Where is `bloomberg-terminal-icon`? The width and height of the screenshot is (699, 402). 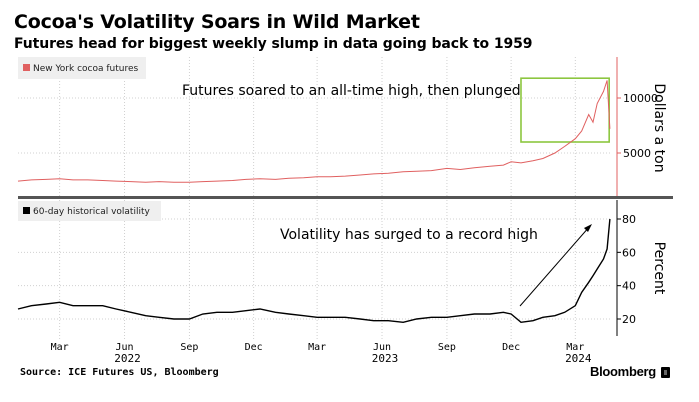 bloomberg-terminal-icon is located at coordinates (665, 372).